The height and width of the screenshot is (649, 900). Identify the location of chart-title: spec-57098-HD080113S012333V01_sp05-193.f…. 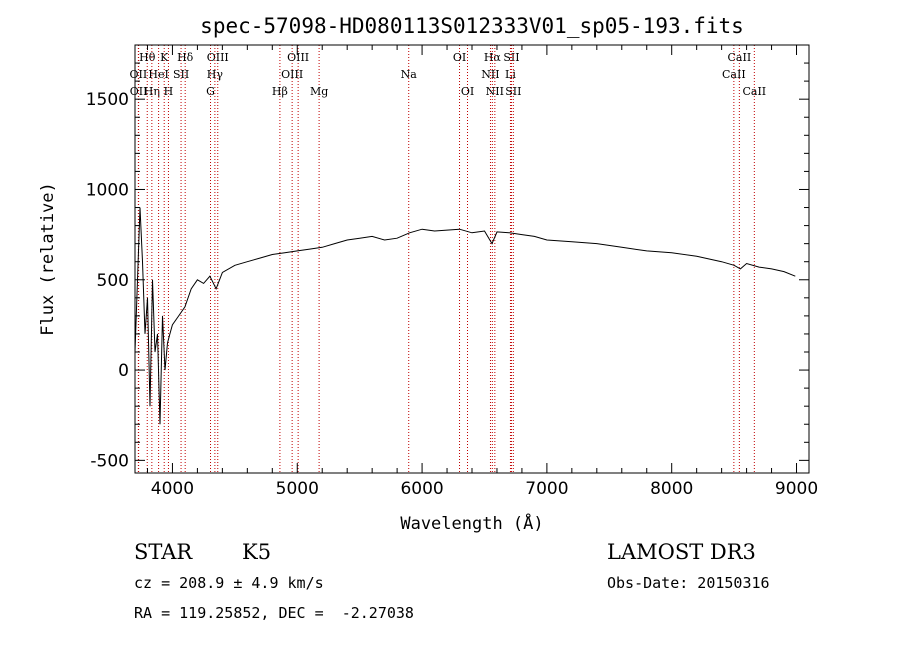
(472, 26).